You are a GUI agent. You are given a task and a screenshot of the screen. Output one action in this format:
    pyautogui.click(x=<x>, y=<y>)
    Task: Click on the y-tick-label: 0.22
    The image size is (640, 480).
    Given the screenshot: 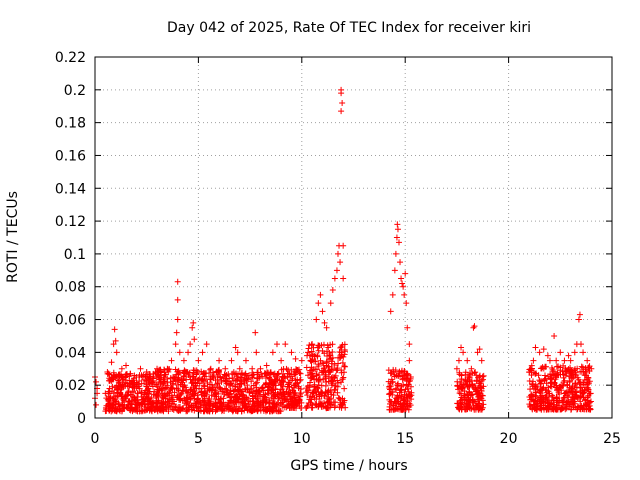 What is the action you would take?
    pyautogui.click(x=70, y=58)
    